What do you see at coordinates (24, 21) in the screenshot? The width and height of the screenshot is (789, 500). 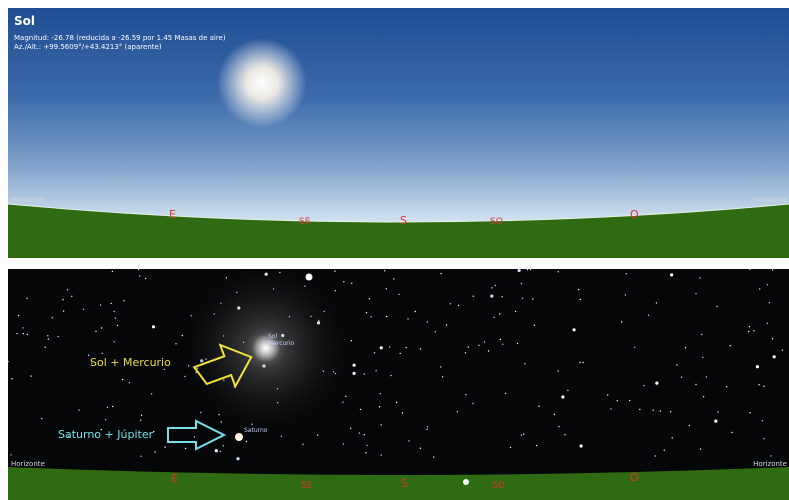 I see `object-name: Sol` at bounding box center [24, 21].